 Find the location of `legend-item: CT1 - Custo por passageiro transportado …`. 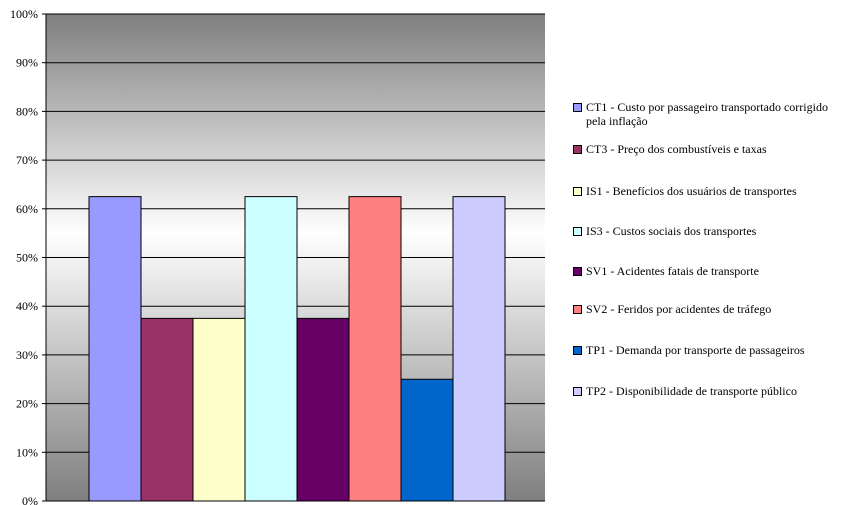

legend-item: CT1 - Custo por passageiro transportado … is located at coordinates (707, 114).